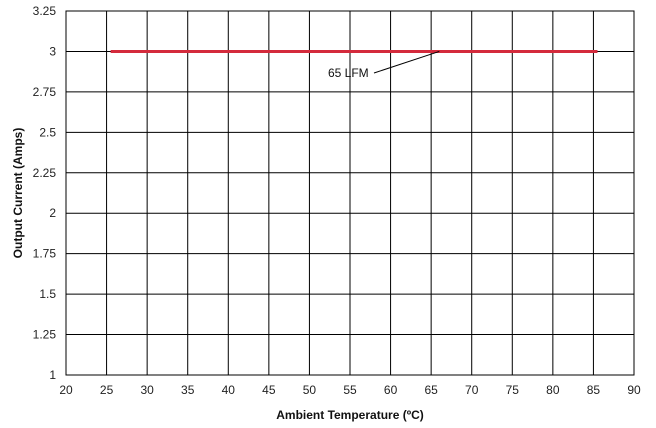 The image size is (656, 428). I want to click on y-tick-label: 2, so click(52, 213).